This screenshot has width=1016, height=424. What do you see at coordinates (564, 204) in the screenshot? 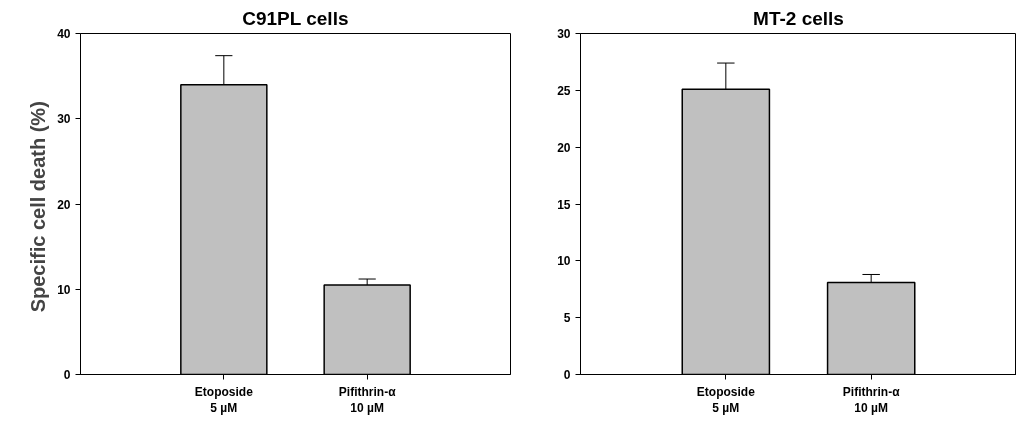
I see `y-tick-label: 15` at bounding box center [564, 204].